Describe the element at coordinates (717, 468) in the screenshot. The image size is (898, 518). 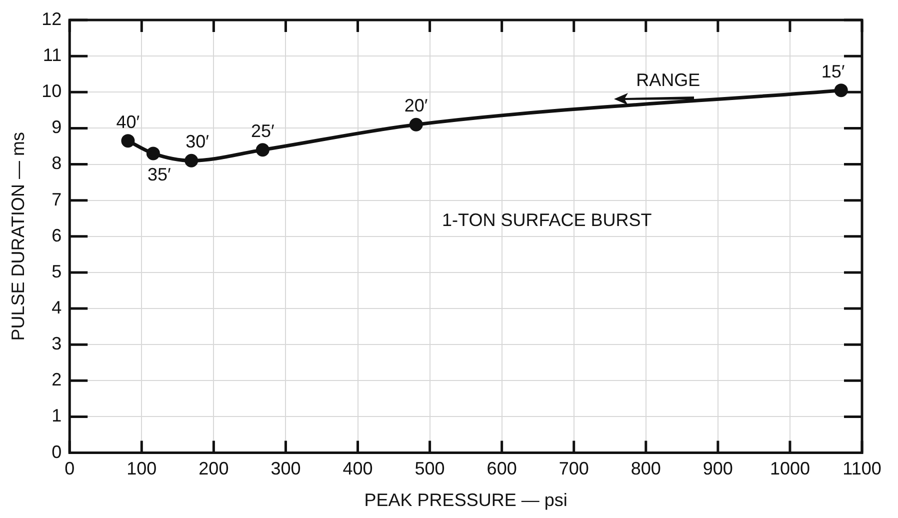
I see `x-tick-label: 900` at that location.